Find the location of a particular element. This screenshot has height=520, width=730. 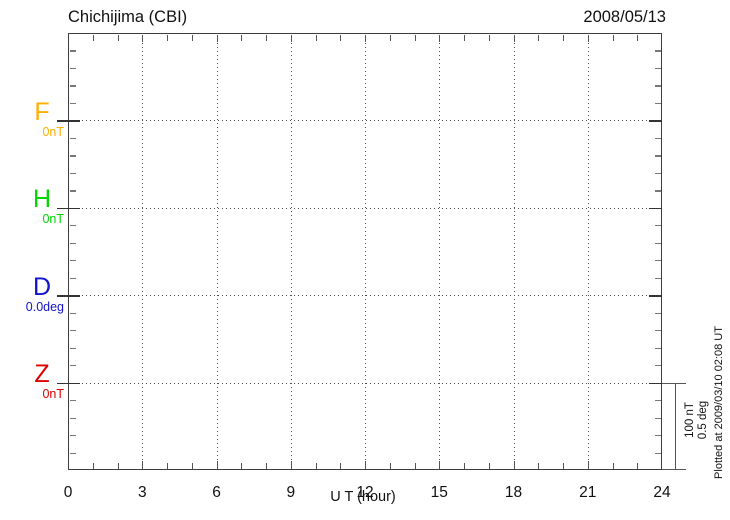

x-tick-label: 21 is located at coordinates (588, 492).